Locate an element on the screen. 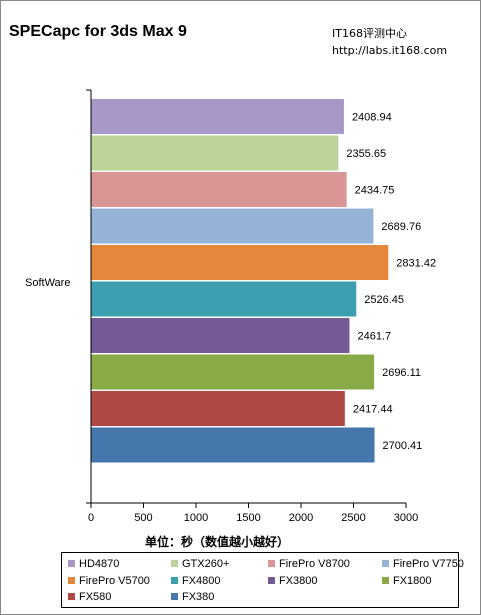 This screenshot has width=481, height=615. source-name: IT168评测中心 is located at coordinates (369, 33).